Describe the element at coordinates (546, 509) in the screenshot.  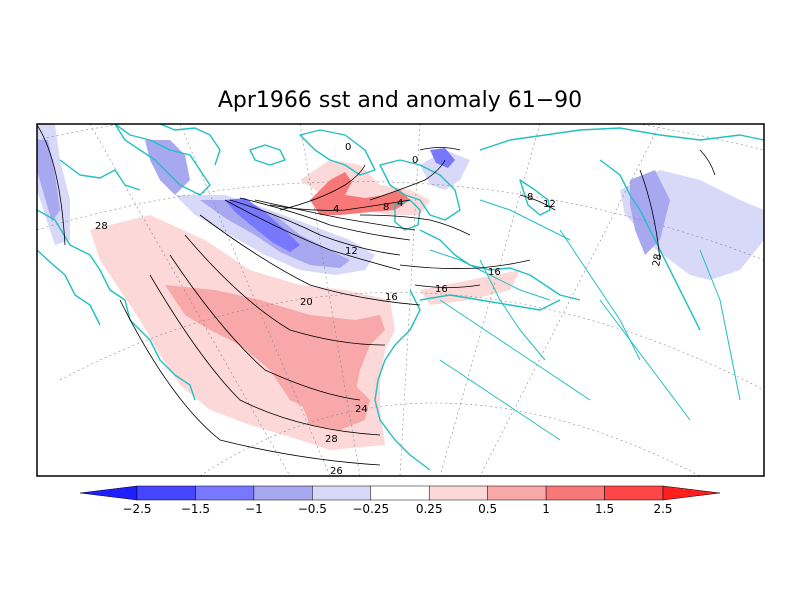
I see `colorbar-tick-label: 1` at that location.